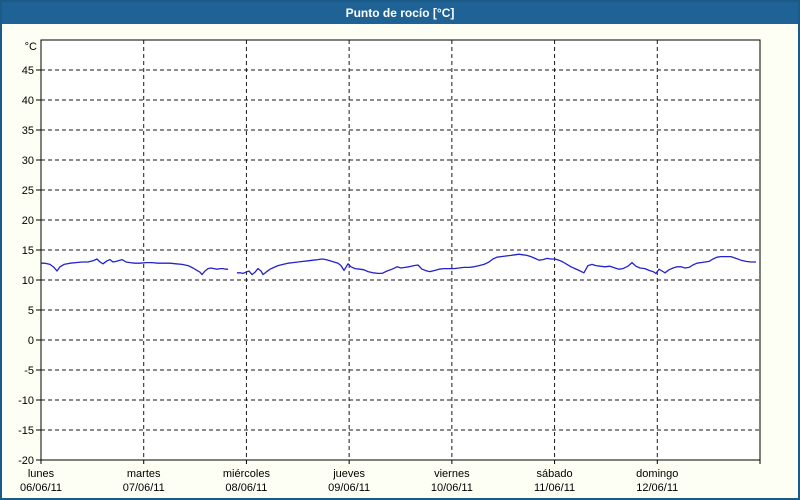 This screenshot has width=800, height=500. What do you see at coordinates (349, 488) in the screenshot?
I see `x-date-label: 09/06/11` at bounding box center [349, 488].